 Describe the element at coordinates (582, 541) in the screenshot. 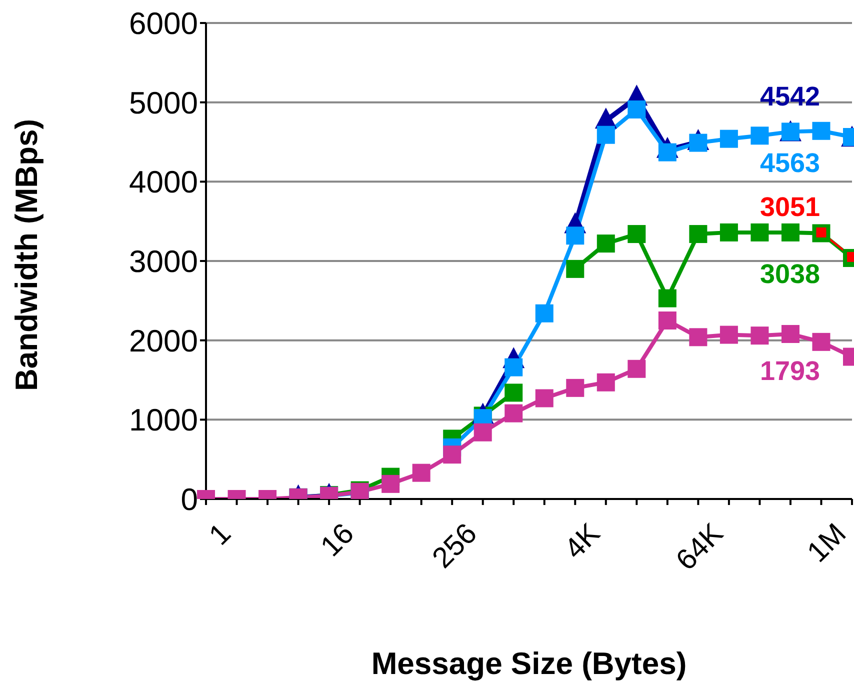

I see `x-tick-label: 4K` at that location.